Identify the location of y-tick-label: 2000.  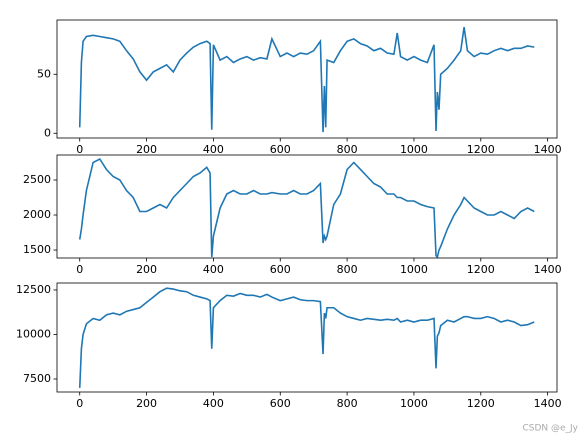
(37, 214).